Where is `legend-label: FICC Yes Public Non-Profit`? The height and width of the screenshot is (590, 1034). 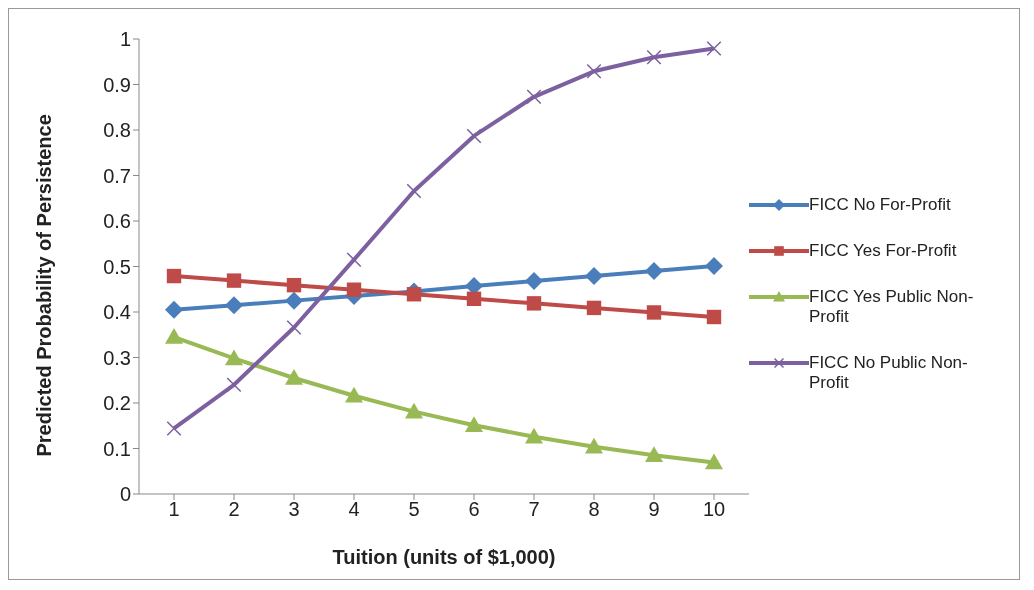
legend-label: FICC Yes Public Non-Profit is located at coordinates (892, 307).